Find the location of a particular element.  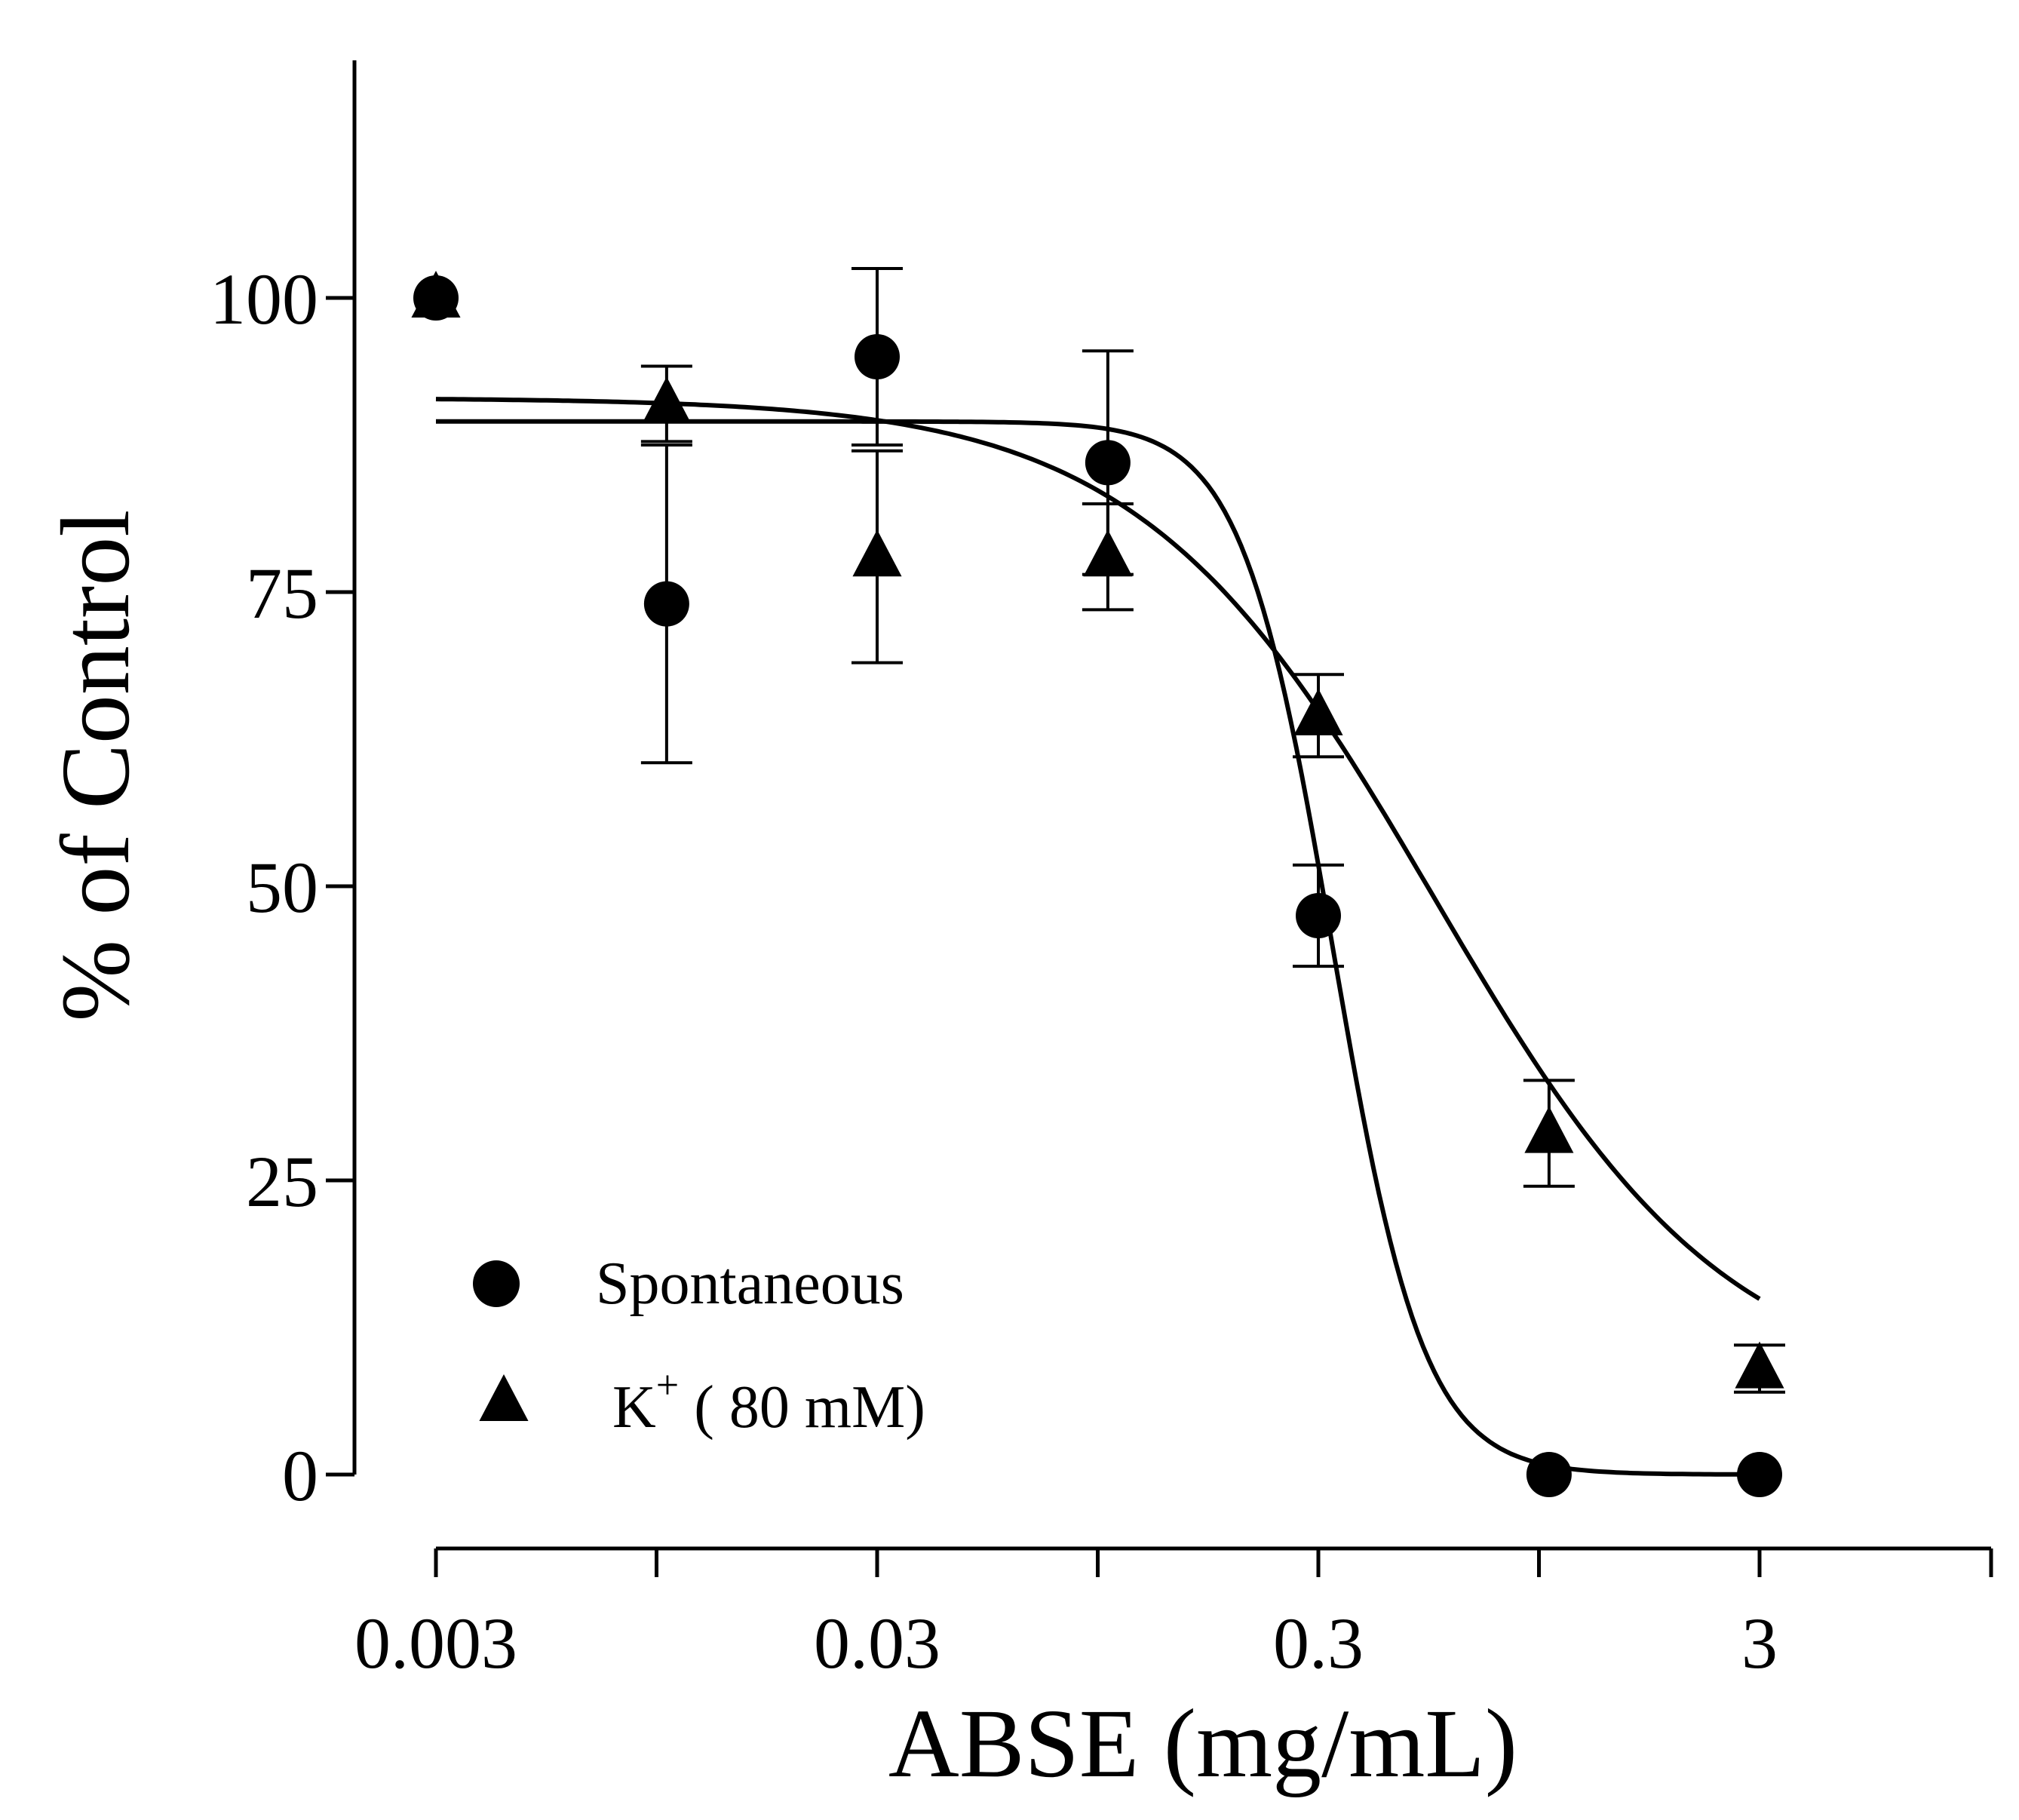

x-tick-label: 0.3 is located at coordinates (1318, 1643).